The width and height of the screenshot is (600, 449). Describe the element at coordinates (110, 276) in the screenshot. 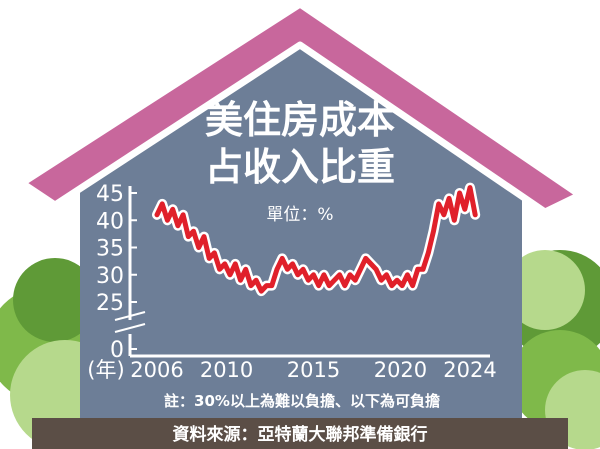

I see `y-tick-label: 30` at that location.